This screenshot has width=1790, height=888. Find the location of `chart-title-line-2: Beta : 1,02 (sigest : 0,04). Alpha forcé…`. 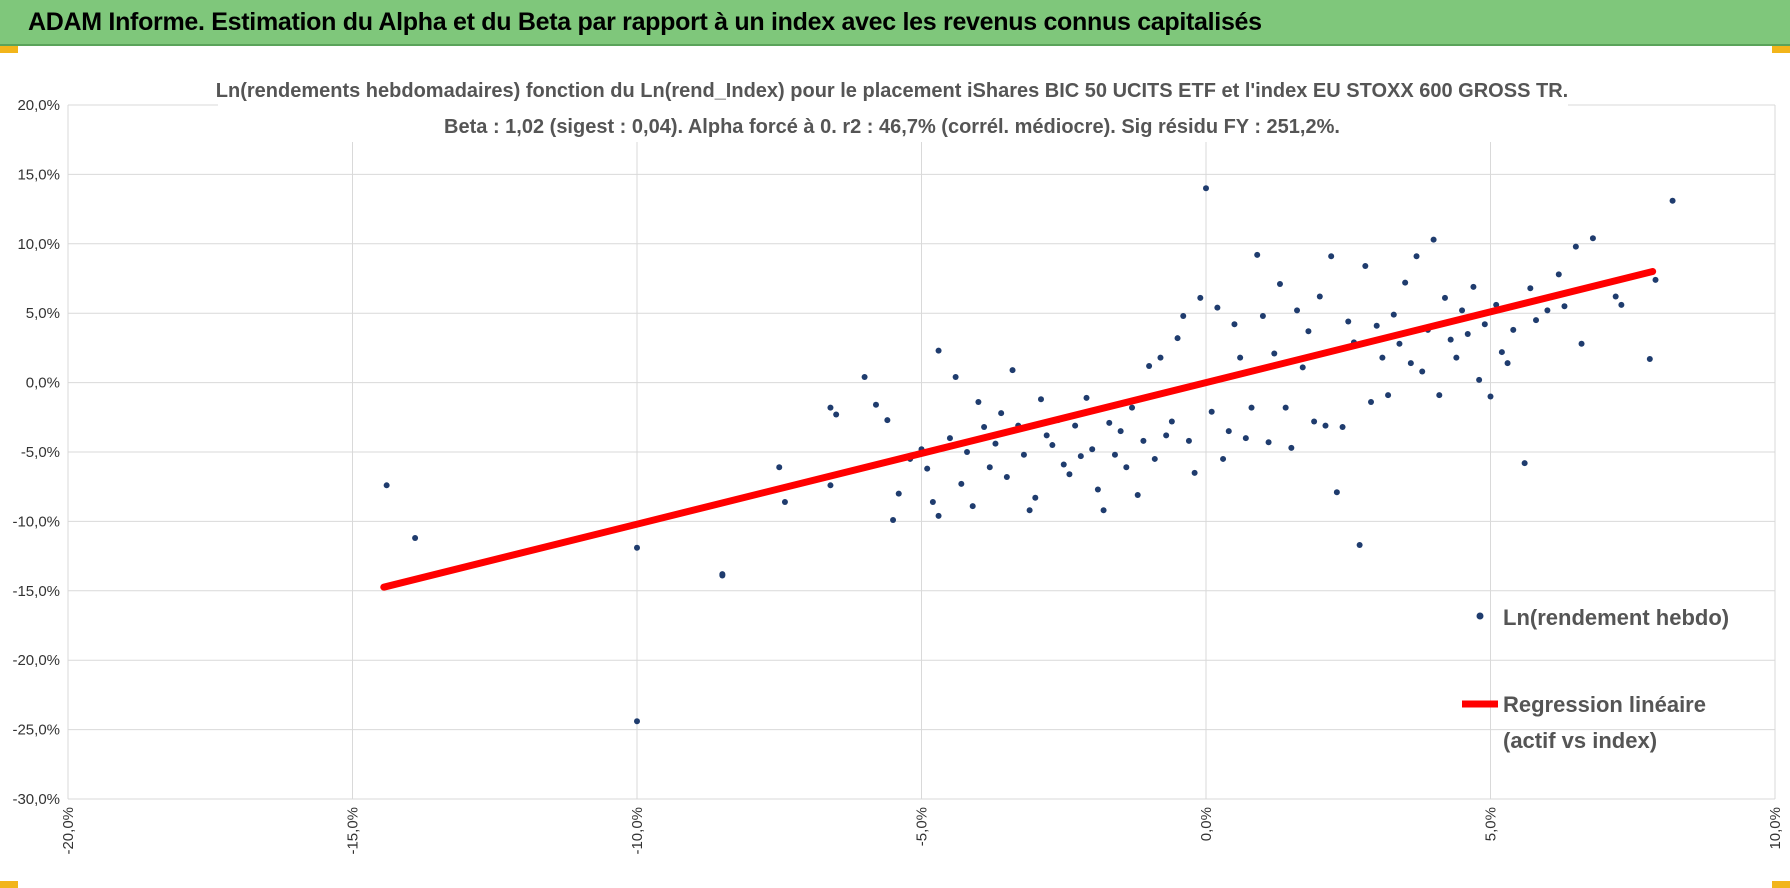

chart-title-line-2: Beta : 1,02 (sigest : 0,04). Alpha forcé… is located at coordinates (892, 127).